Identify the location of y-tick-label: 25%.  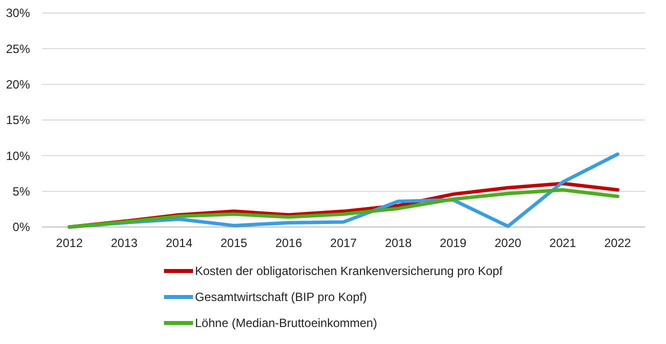
(18, 49).